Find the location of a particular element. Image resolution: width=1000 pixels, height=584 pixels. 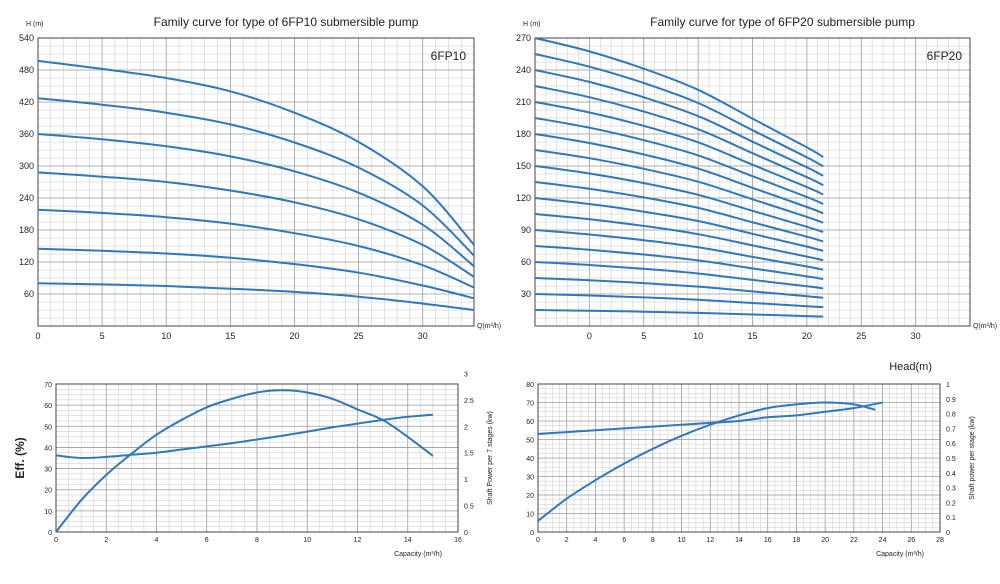

x-tick-label: 28 is located at coordinates (940, 540).